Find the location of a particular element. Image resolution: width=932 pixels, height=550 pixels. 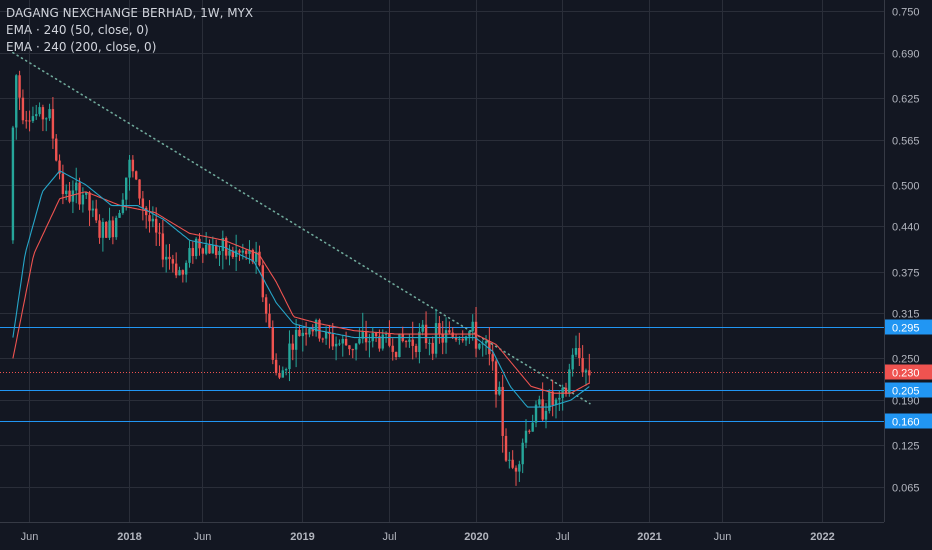

level-price-label: 0.205 is located at coordinates (906, 392).